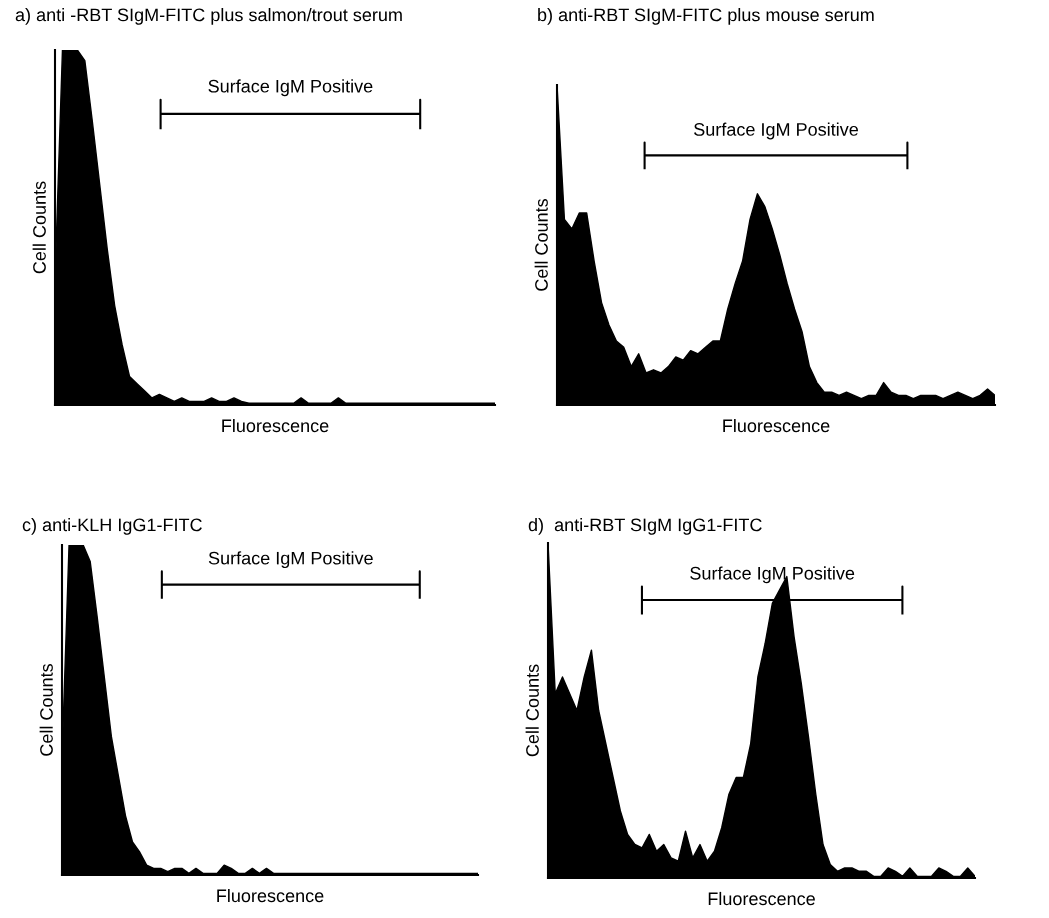 Image resolution: width=1049 pixels, height=918 pixels. What do you see at coordinates (112, 526) in the screenshot?
I see `chart-title: c) anti-KLH IgG1-FITC` at bounding box center [112, 526].